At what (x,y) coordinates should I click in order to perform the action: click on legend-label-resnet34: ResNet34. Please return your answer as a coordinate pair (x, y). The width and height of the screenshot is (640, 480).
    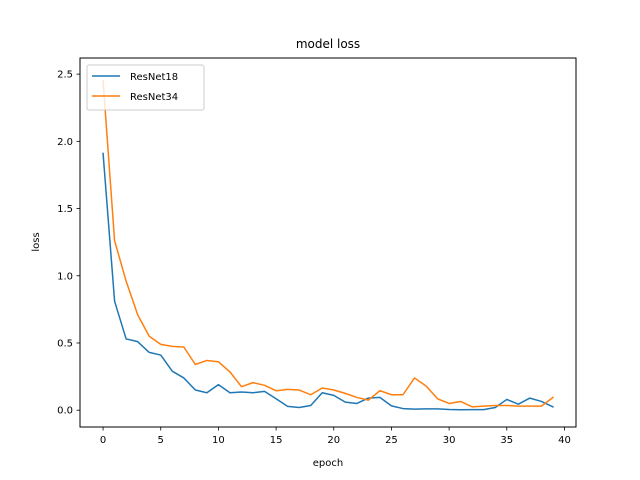
    Looking at the image, I should click on (154, 97).